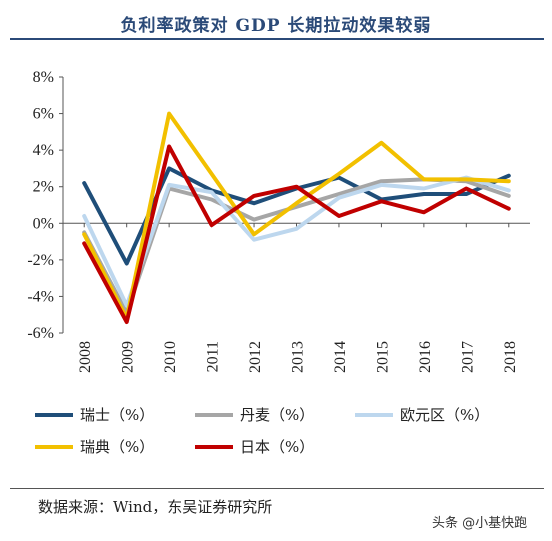 The width and height of the screenshot is (552, 541). I want to click on chart-title: 负利率政策对 GDP 长期拉动效果较弱, so click(276, 26).